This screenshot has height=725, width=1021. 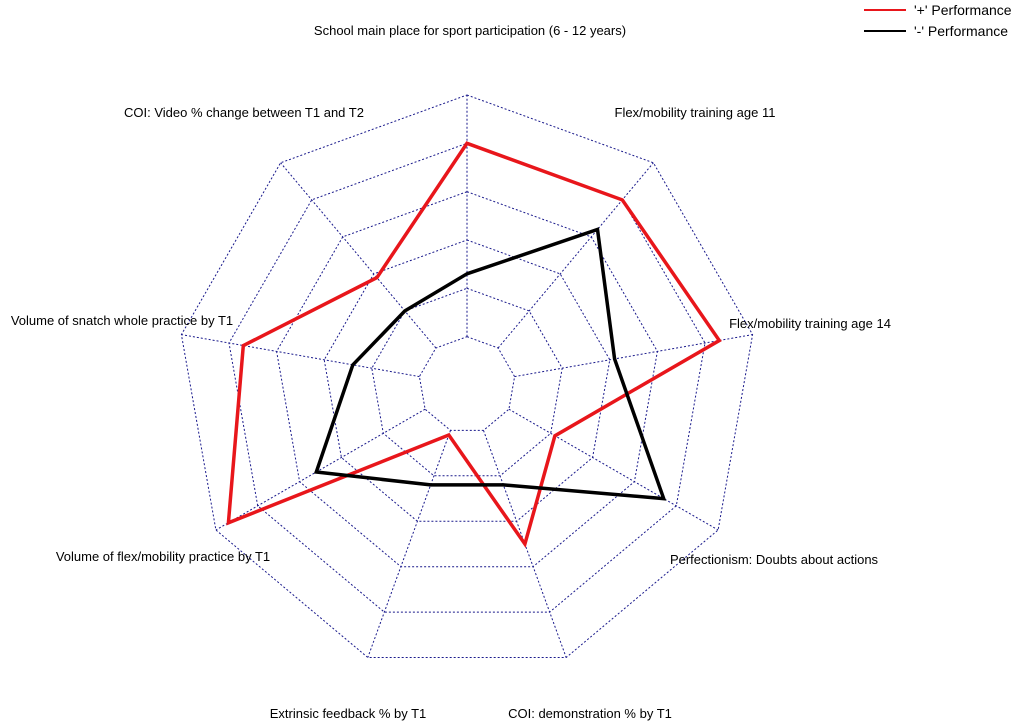 What do you see at coordinates (122, 320) in the screenshot?
I see `axis-label: Volume of snatch whole practice by T1` at bounding box center [122, 320].